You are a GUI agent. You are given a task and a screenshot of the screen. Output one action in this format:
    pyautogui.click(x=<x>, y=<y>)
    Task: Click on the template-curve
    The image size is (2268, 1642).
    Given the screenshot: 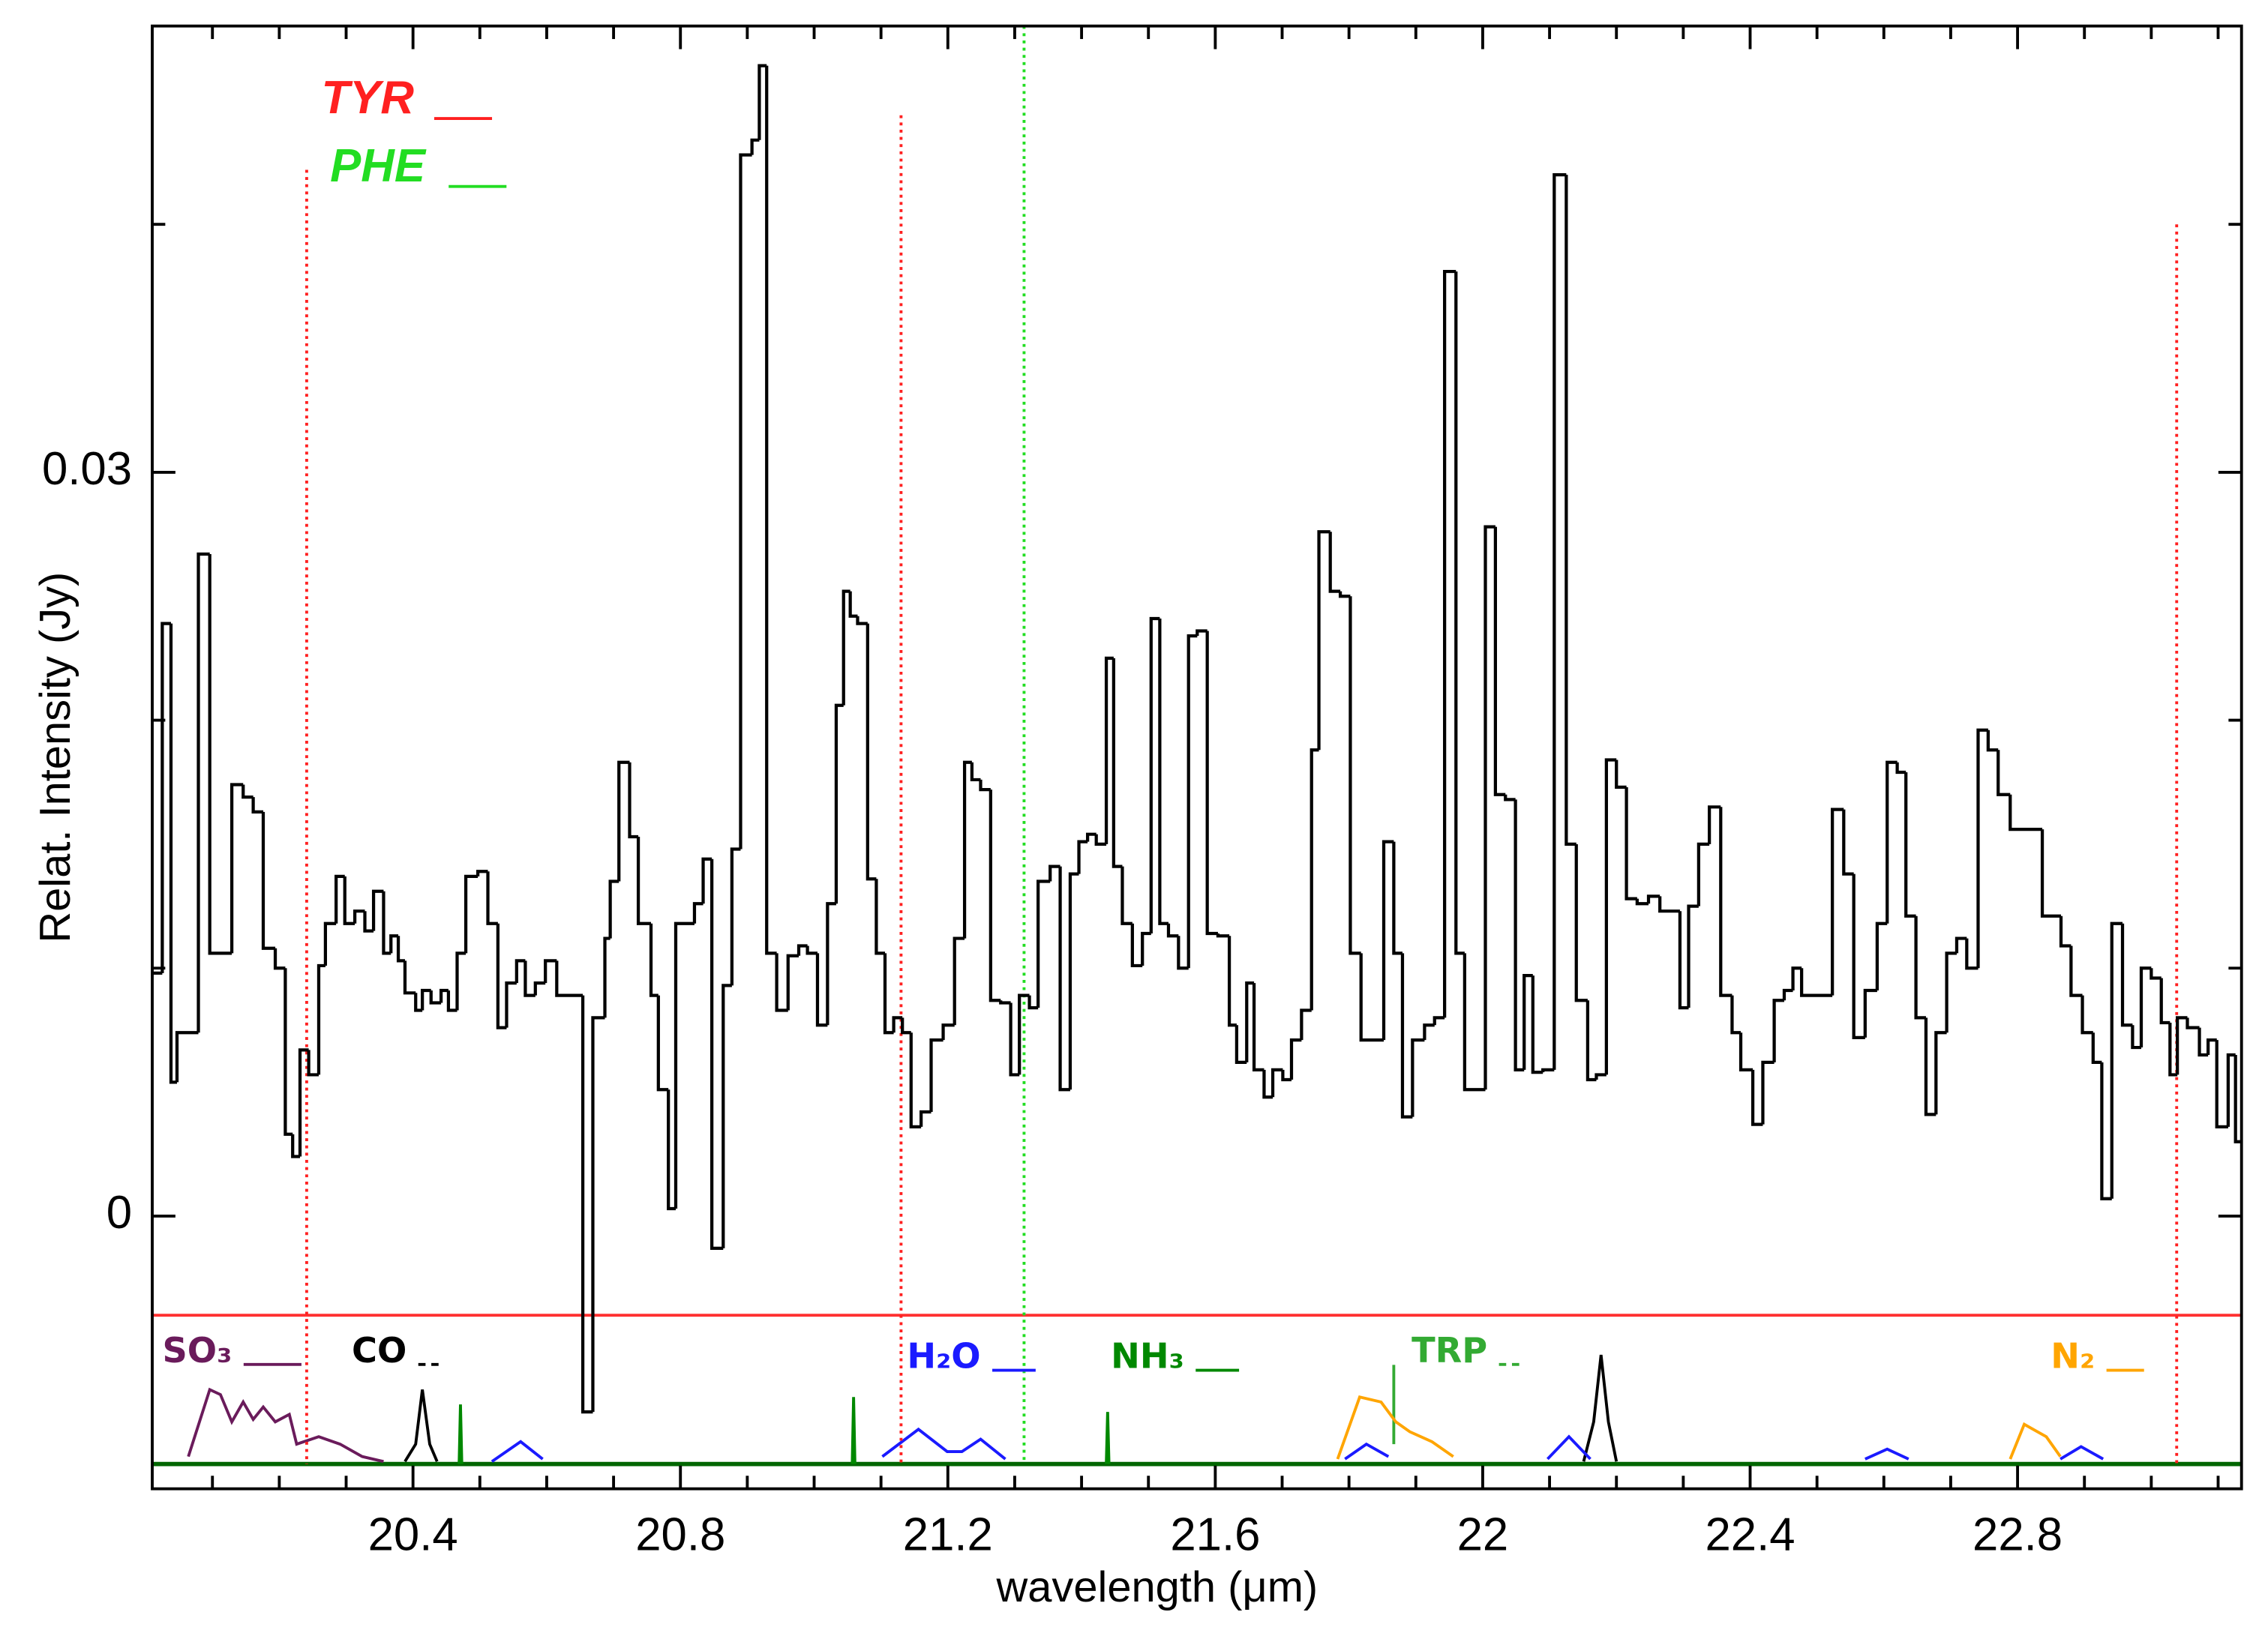 What is the action you would take?
    pyautogui.click(x=285, y=1426)
    